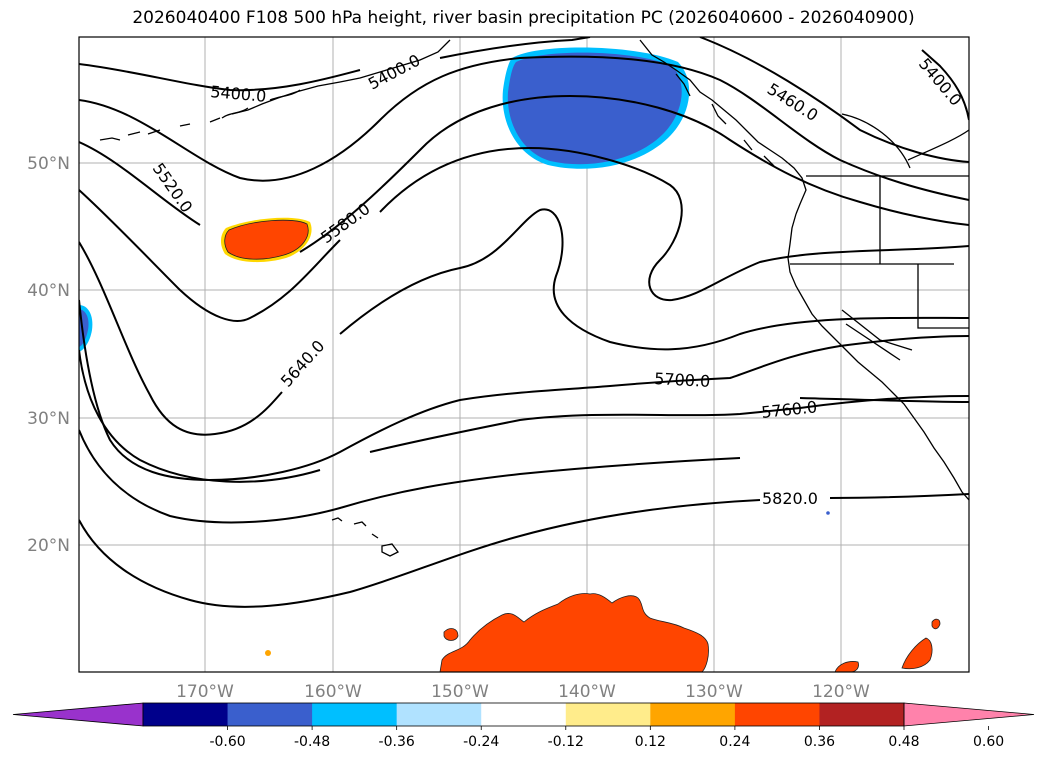  I want to click on colorbar-tick-label: 0.48, so click(903, 742).